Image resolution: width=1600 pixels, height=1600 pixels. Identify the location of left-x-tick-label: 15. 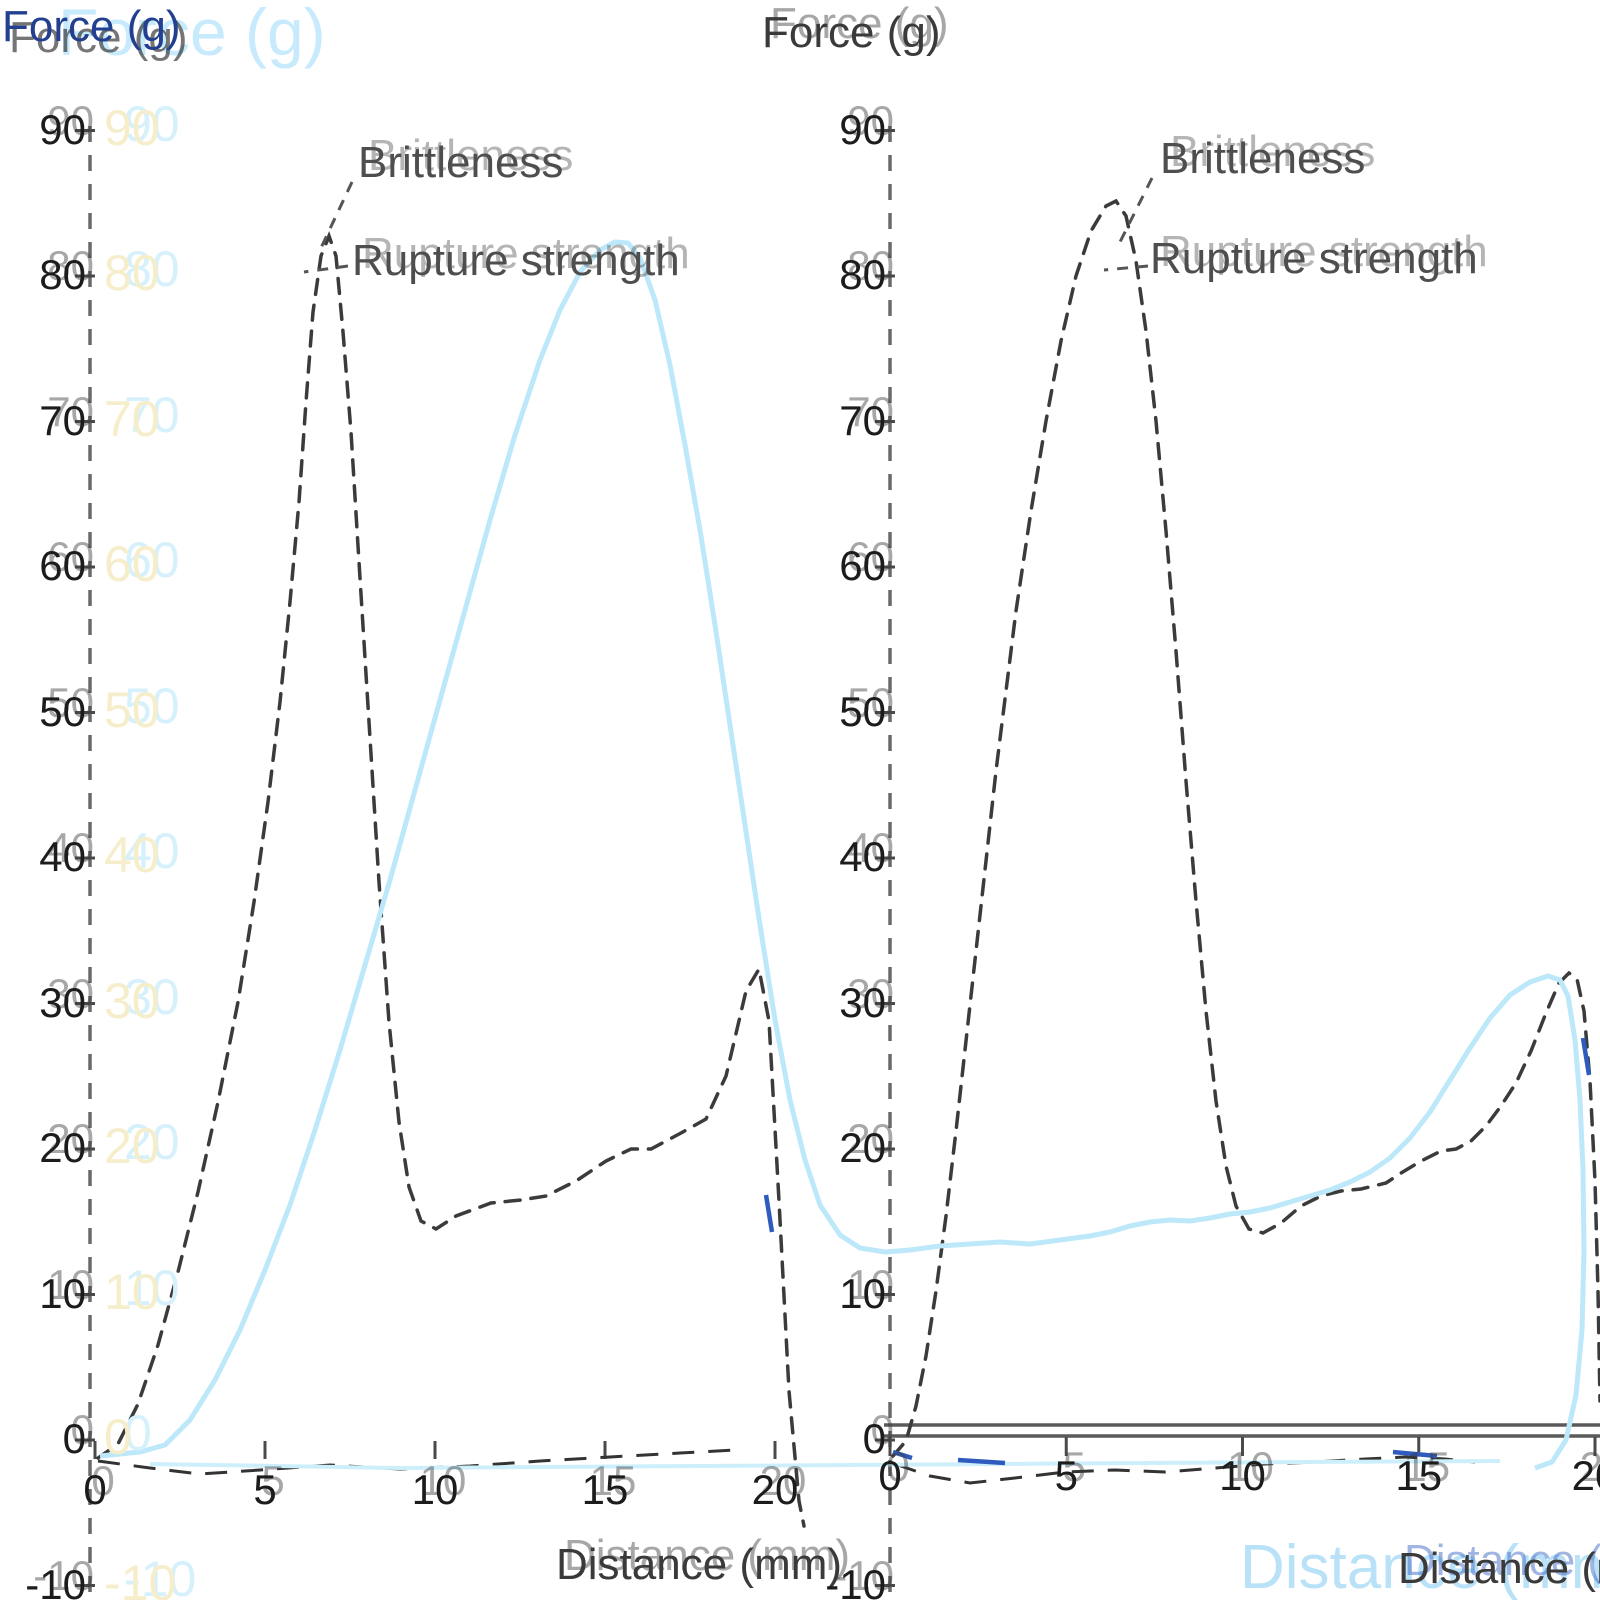
(605, 1489).